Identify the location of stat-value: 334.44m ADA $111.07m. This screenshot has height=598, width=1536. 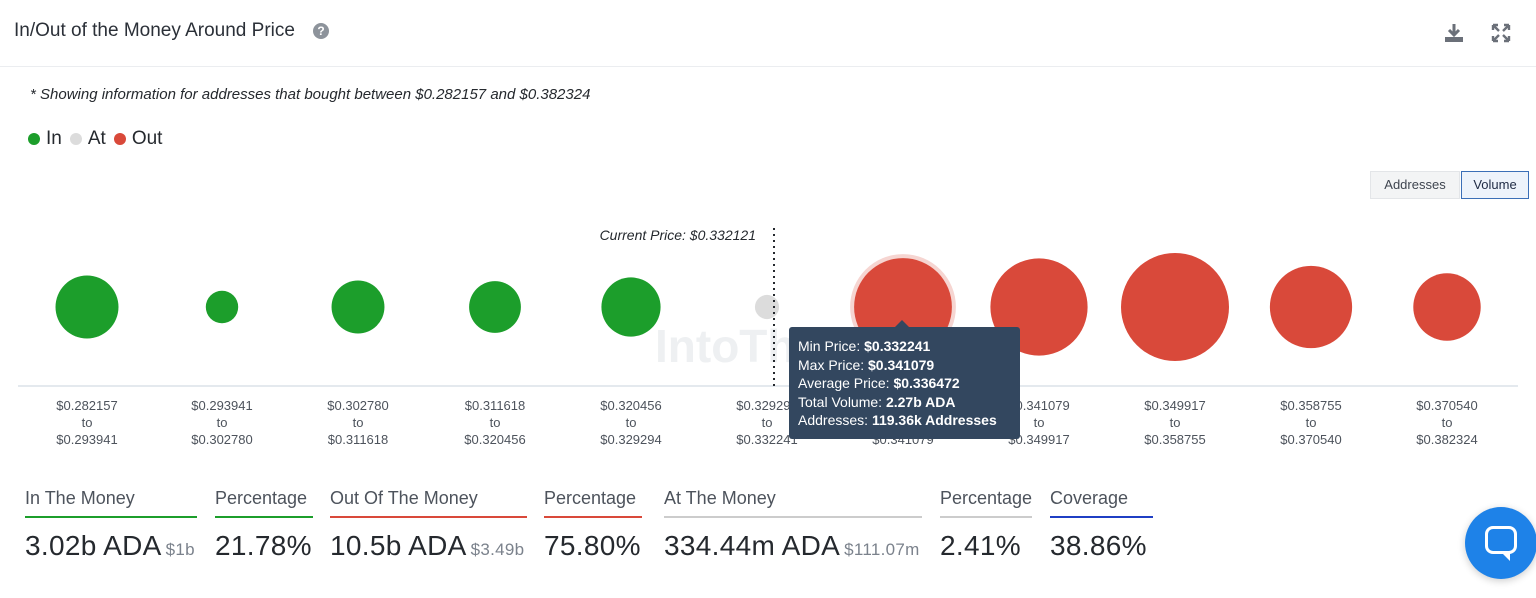
(792, 545).